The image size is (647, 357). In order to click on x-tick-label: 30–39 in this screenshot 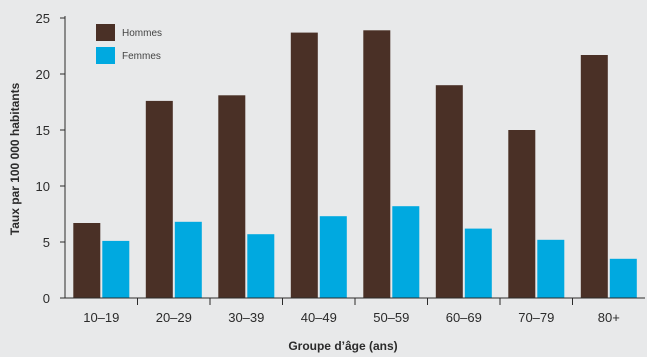, I will do `click(246, 317)`.